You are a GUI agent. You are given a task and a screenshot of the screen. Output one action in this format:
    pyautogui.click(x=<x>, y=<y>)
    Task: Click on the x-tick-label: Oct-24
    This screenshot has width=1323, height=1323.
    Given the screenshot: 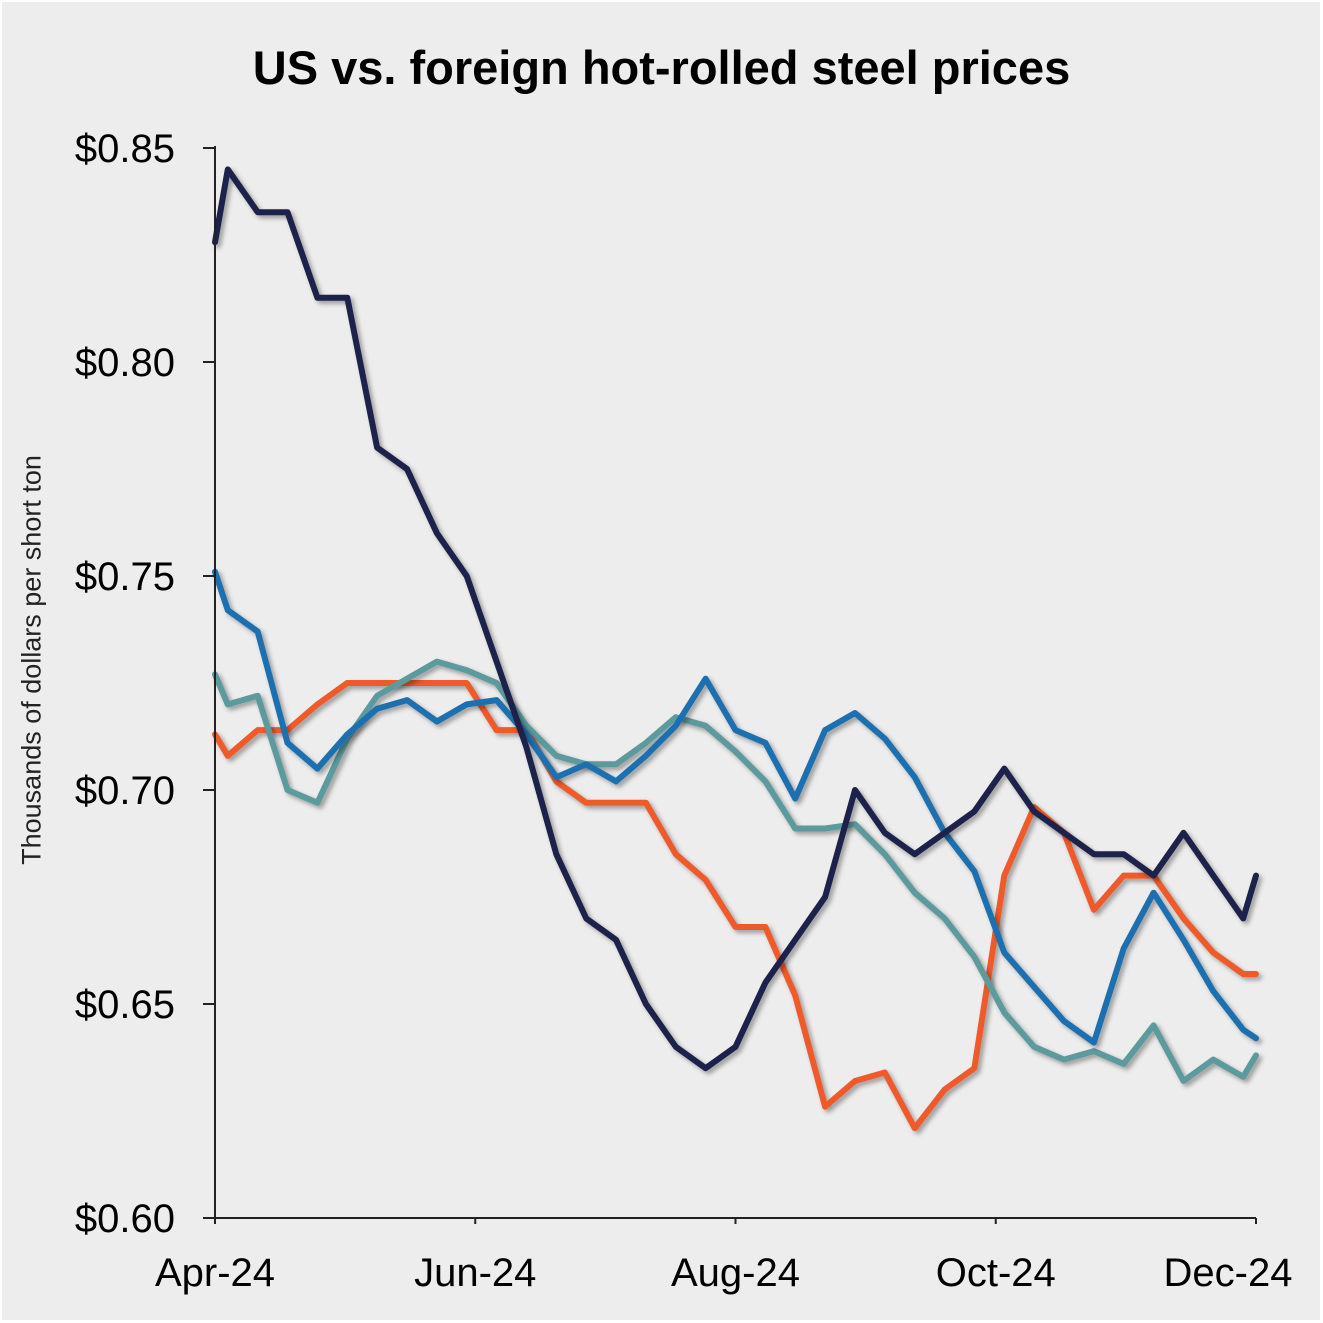 What is the action you would take?
    pyautogui.click(x=996, y=1273)
    